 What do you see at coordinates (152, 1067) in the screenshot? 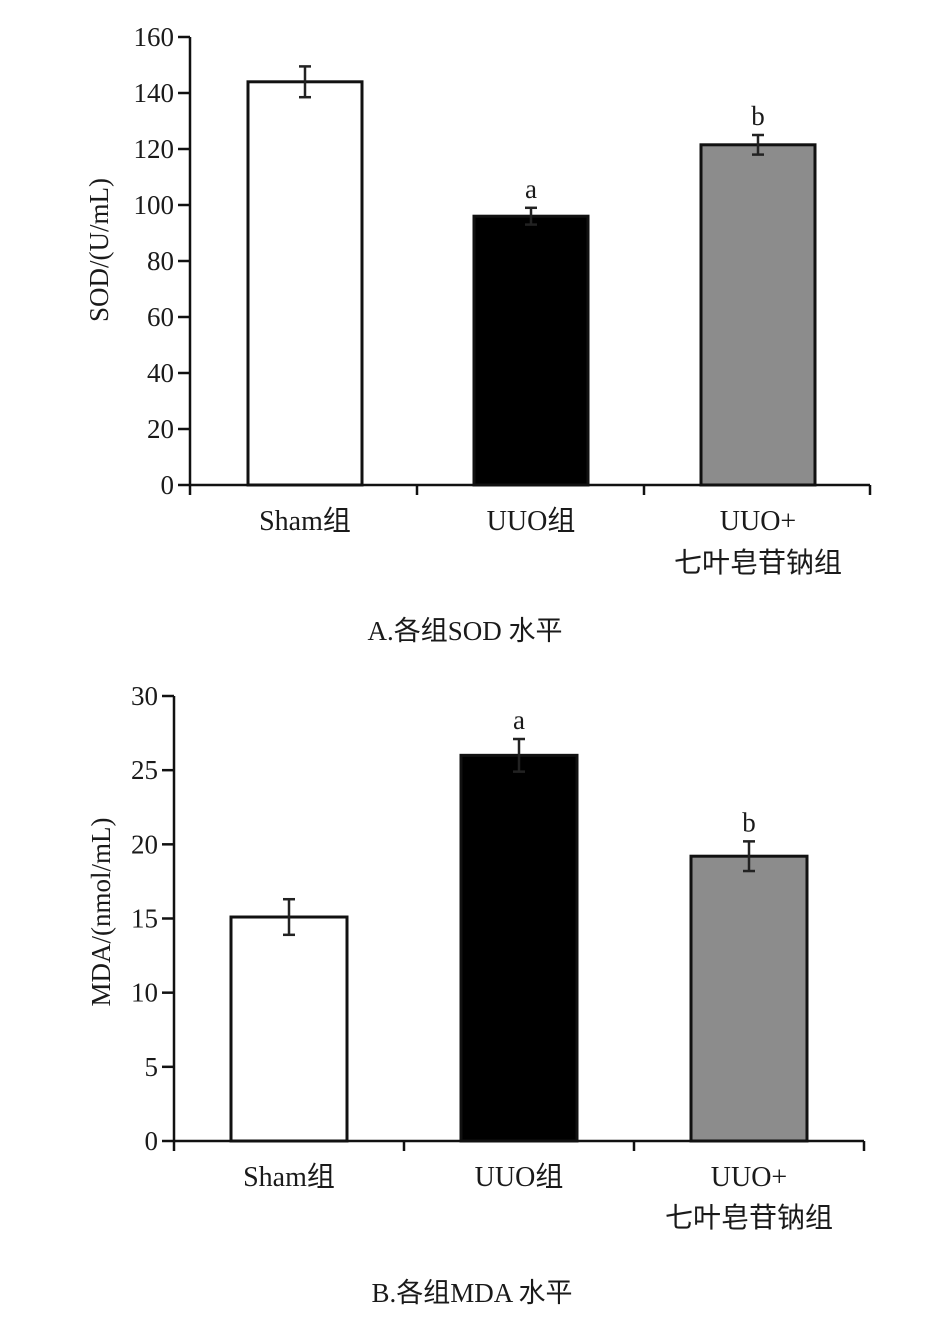
I see `y-tick-label-1: 5` at bounding box center [152, 1067].